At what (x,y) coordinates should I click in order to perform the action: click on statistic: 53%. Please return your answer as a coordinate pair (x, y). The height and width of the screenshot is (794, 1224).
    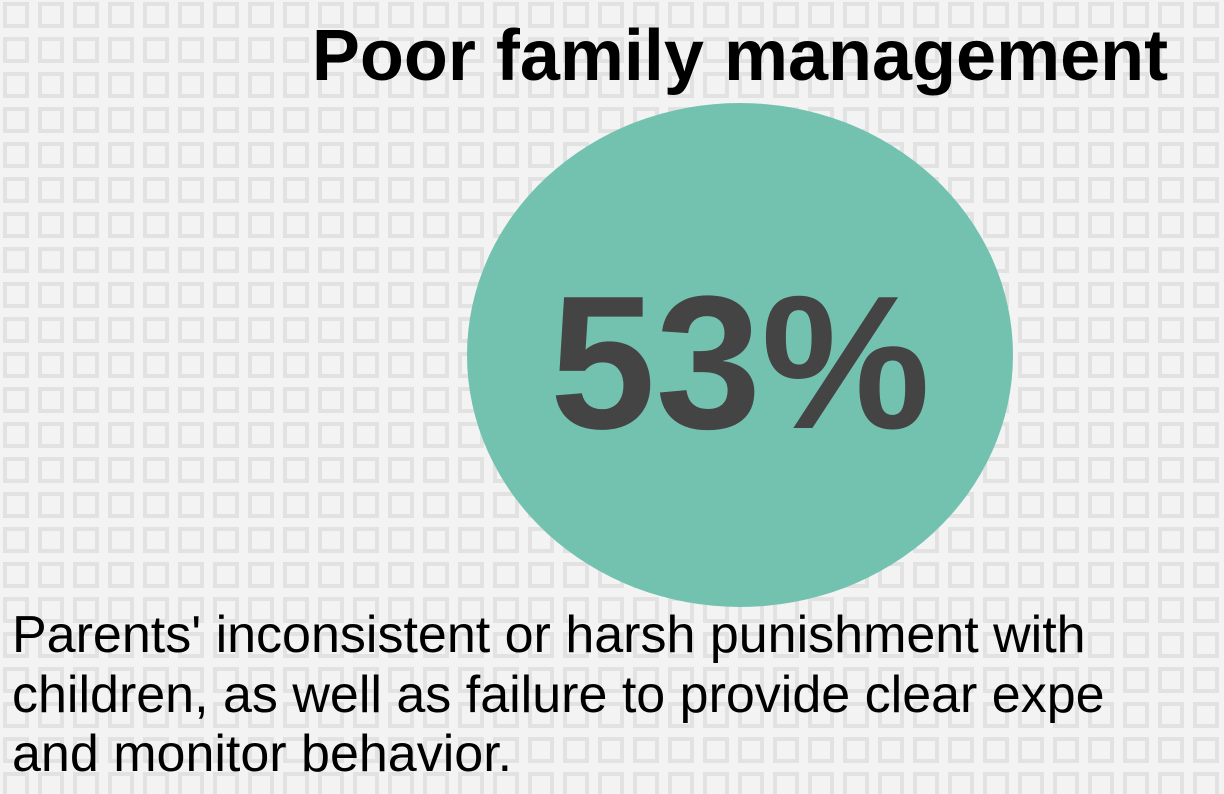
    Looking at the image, I should click on (740, 363).